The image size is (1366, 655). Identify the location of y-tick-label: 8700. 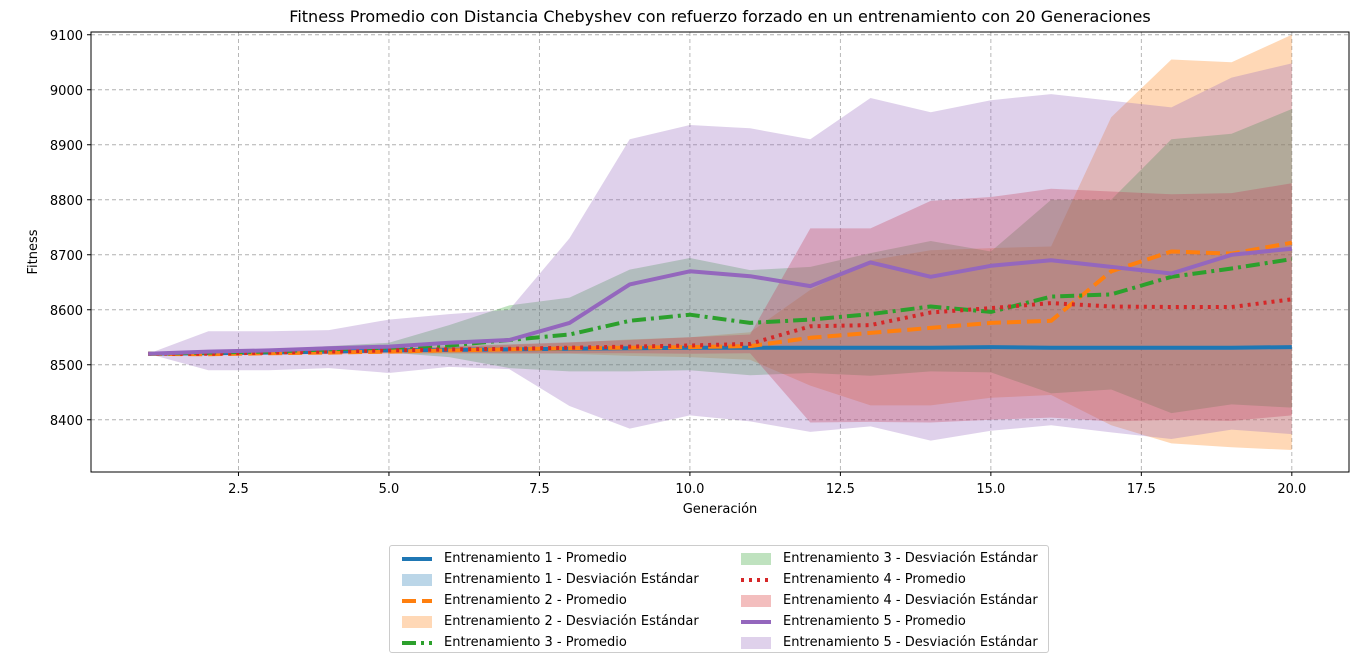
(66, 256).